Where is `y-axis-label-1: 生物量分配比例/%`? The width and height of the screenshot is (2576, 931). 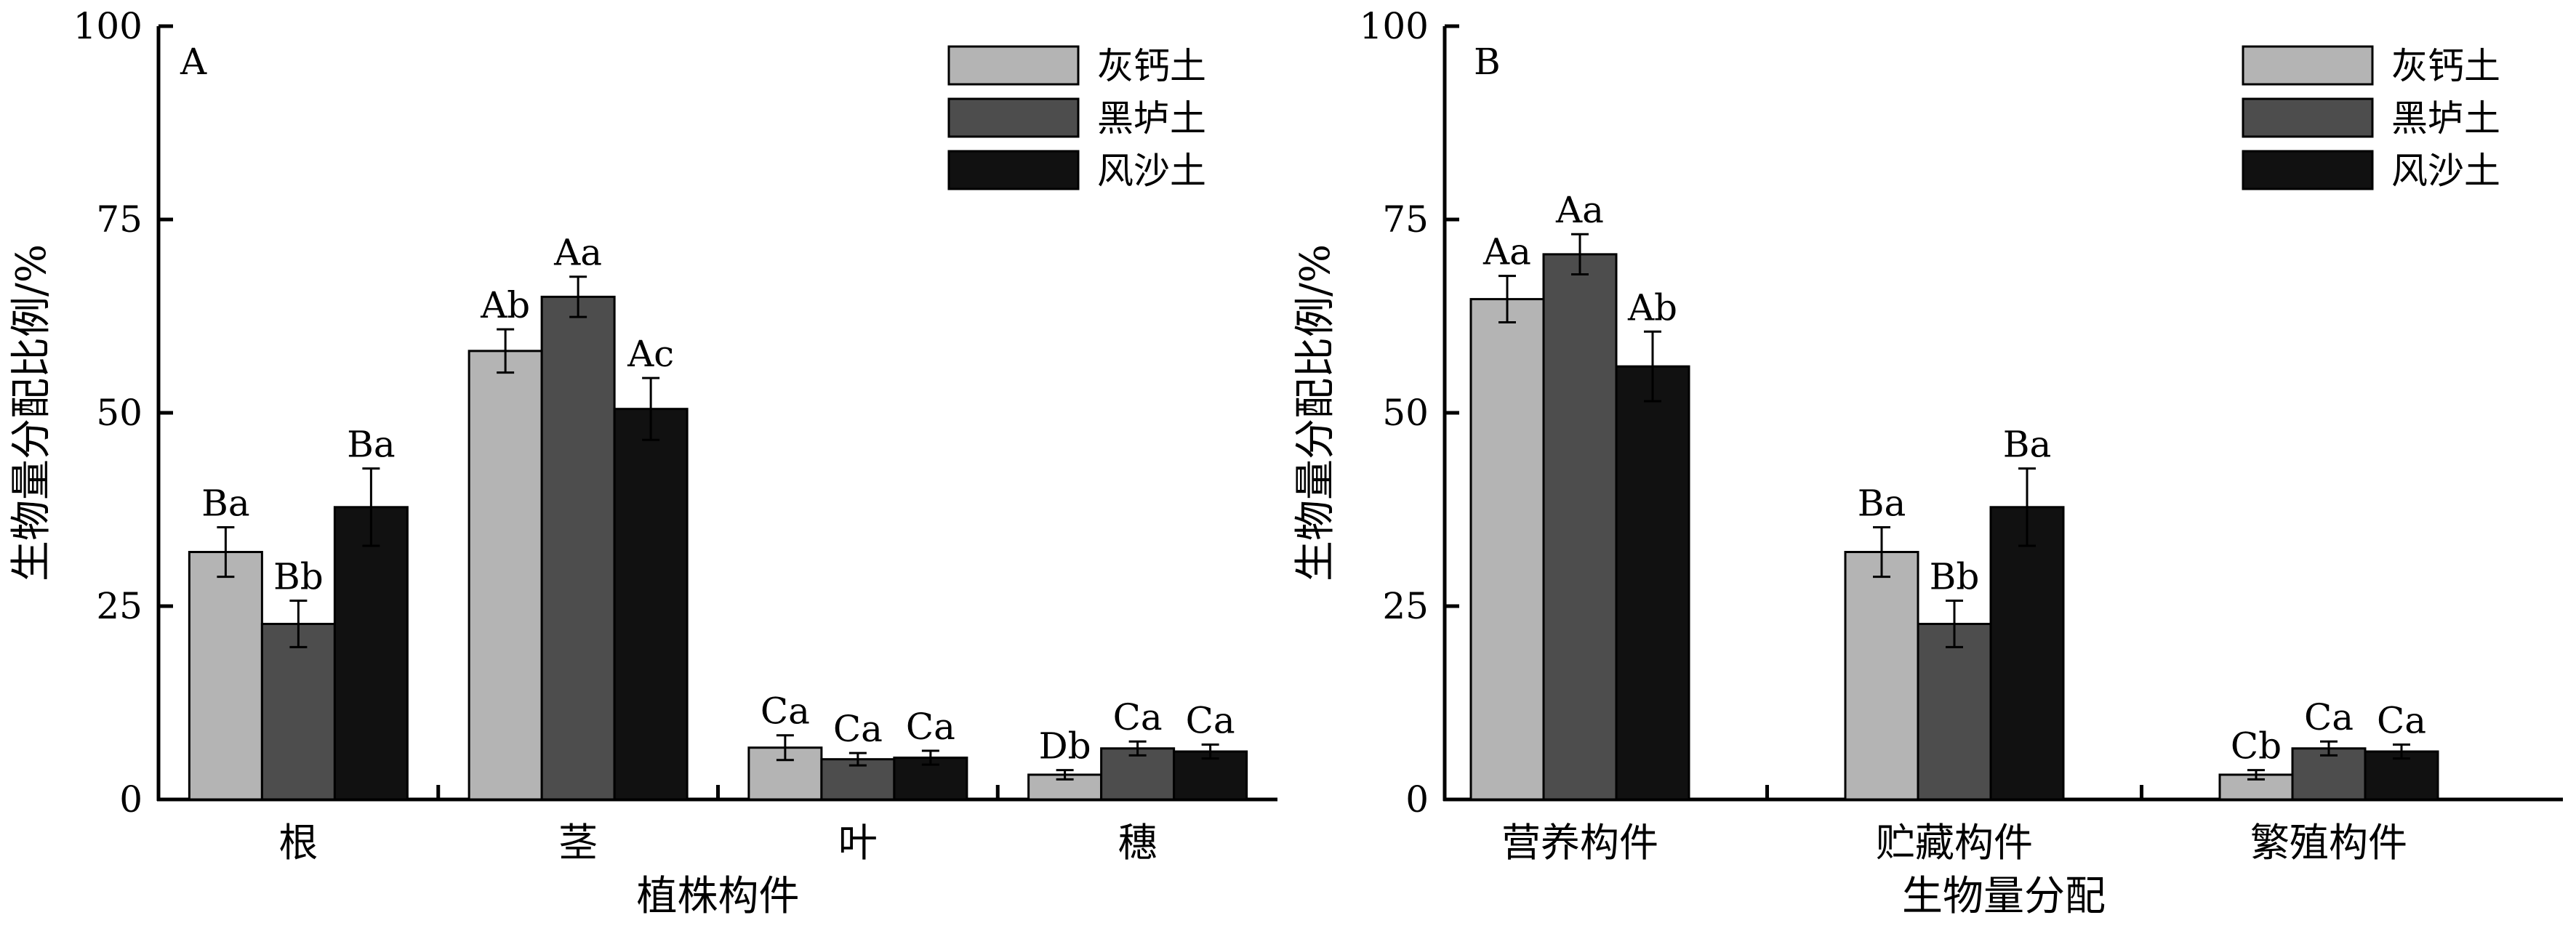
y-axis-label-1: 生物量分配比例/% is located at coordinates (1315, 413).